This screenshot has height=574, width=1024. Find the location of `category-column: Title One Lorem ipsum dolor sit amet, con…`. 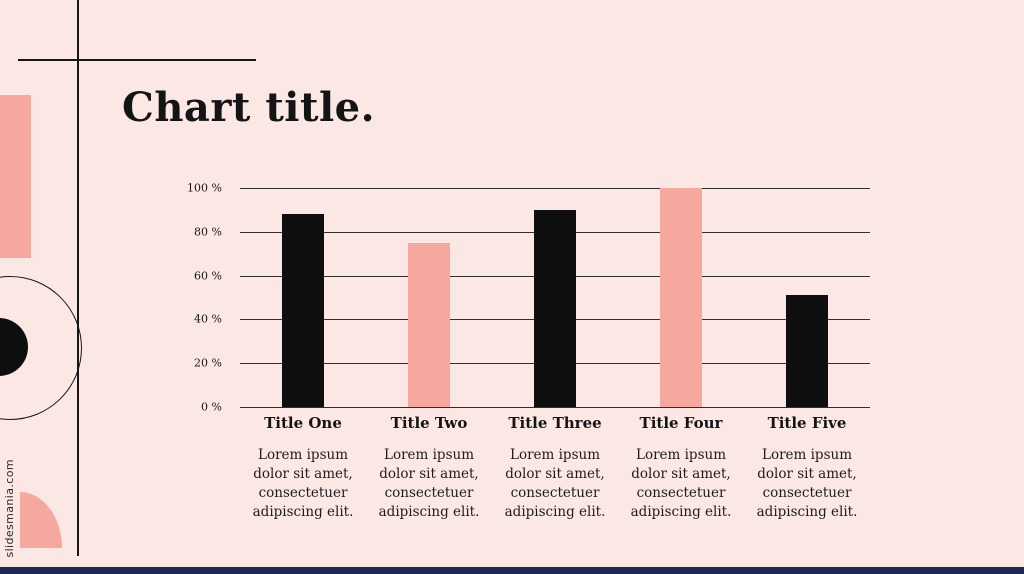

category-column: Title One Lorem ipsum dolor sit amet, con… is located at coordinates (303, 468).